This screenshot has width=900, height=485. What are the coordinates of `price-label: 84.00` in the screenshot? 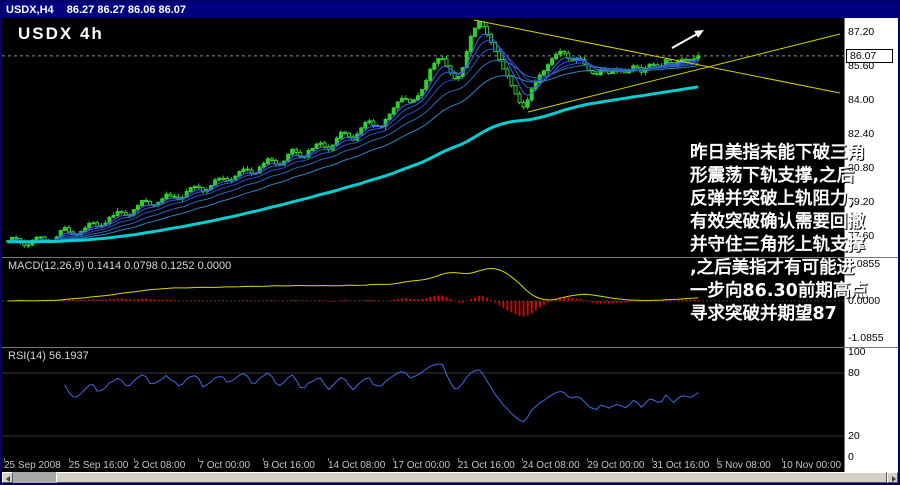 It's located at (861, 99).